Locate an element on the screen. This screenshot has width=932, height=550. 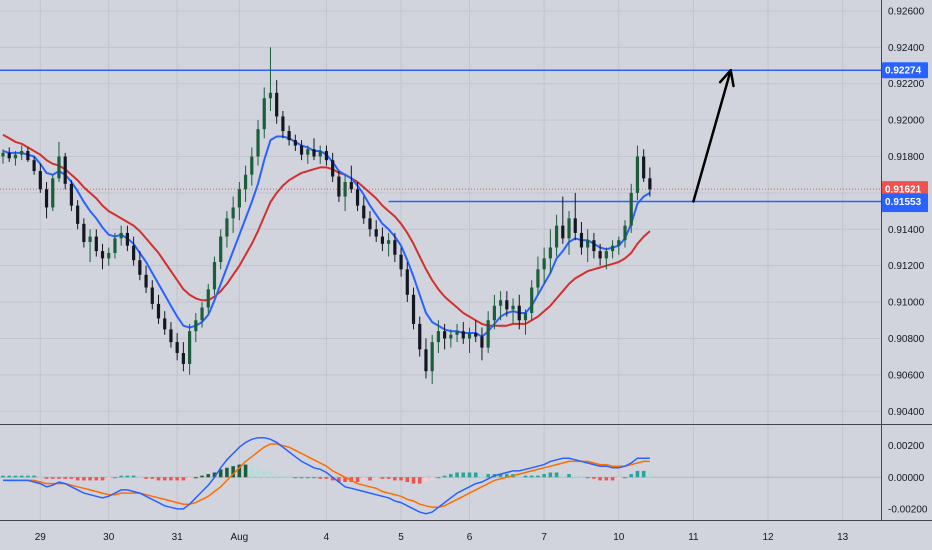
price-tick-label: 0.90800 is located at coordinates (906, 339).